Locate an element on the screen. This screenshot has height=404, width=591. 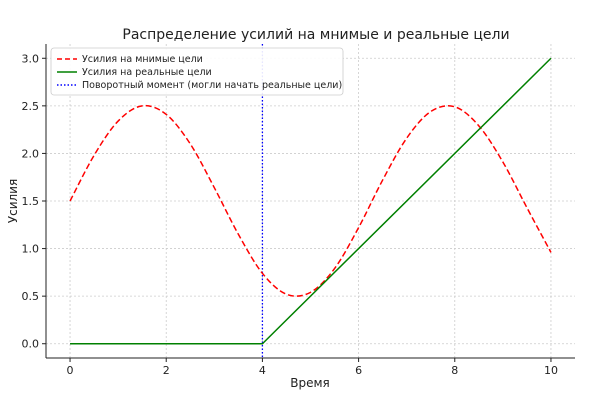
x-tick-label: 4 is located at coordinates (262, 370).